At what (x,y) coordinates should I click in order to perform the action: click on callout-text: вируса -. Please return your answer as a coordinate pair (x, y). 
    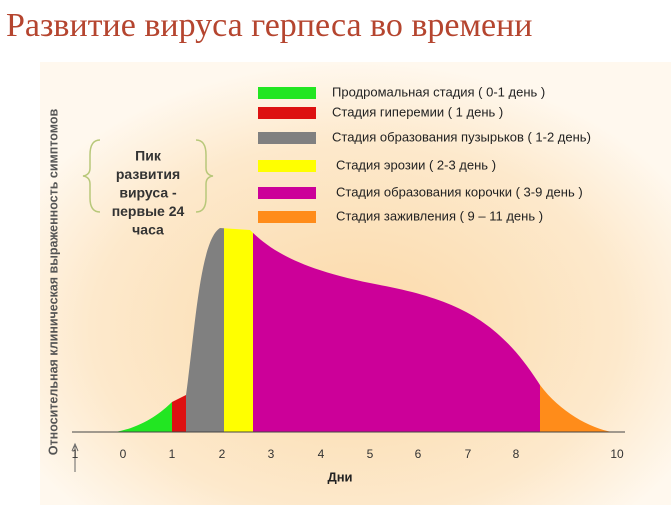
    Looking at the image, I should click on (148, 193).